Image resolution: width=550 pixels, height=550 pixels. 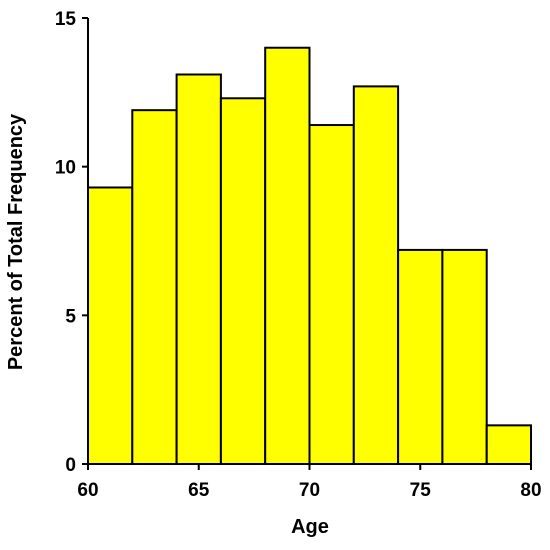 I want to click on x-ticks: 60 65 70 75 80, so click(x=309, y=482).